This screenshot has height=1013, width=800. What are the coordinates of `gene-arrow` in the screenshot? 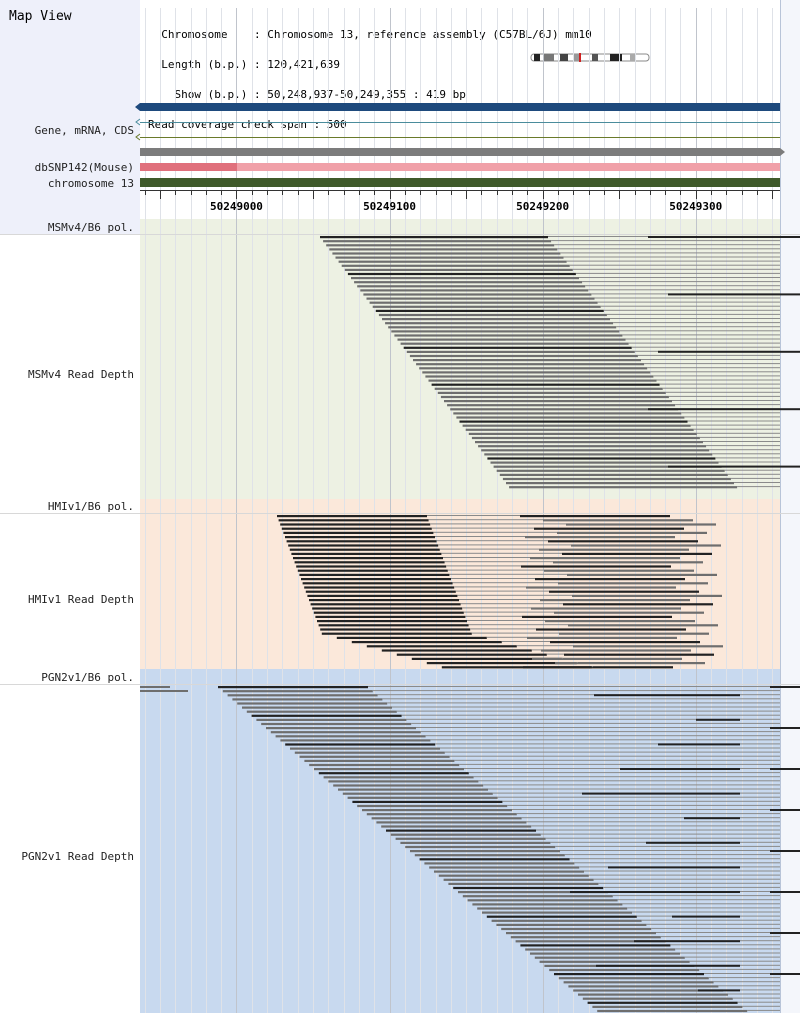 It's located at (137, 107).